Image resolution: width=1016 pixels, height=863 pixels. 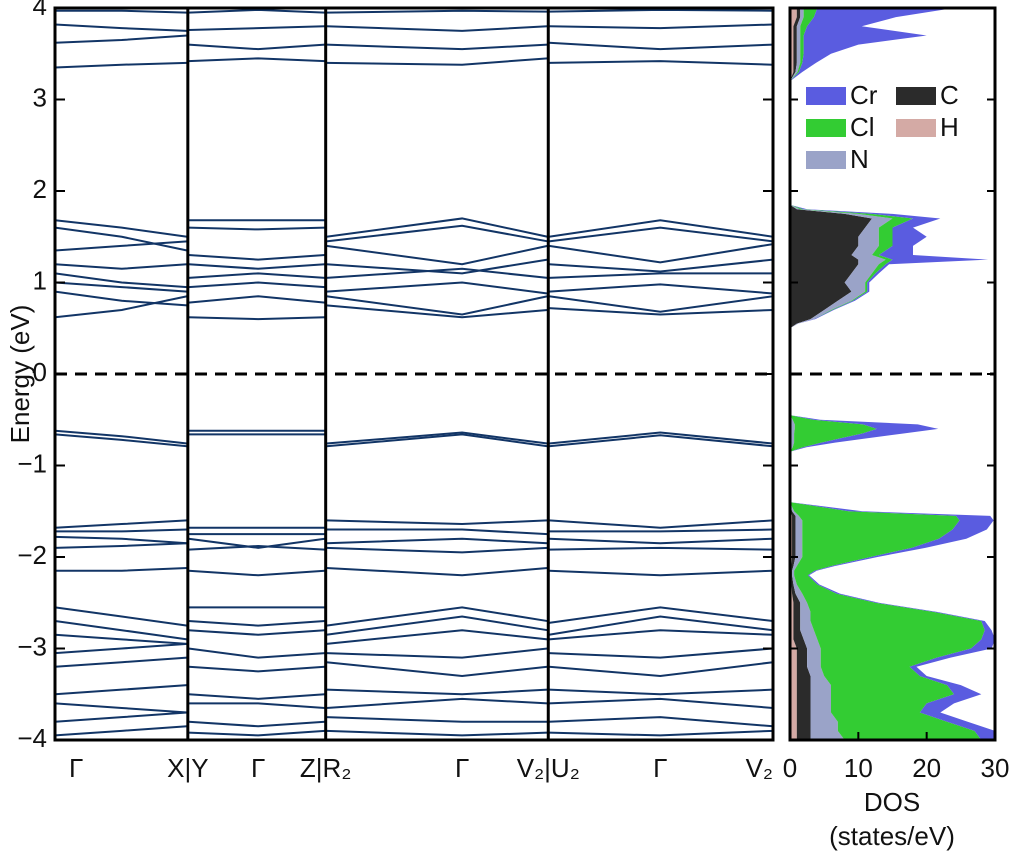 What do you see at coordinates (859, 159) in the screenshot?
I see `legend-label: N` at bounding box center [859, 159].